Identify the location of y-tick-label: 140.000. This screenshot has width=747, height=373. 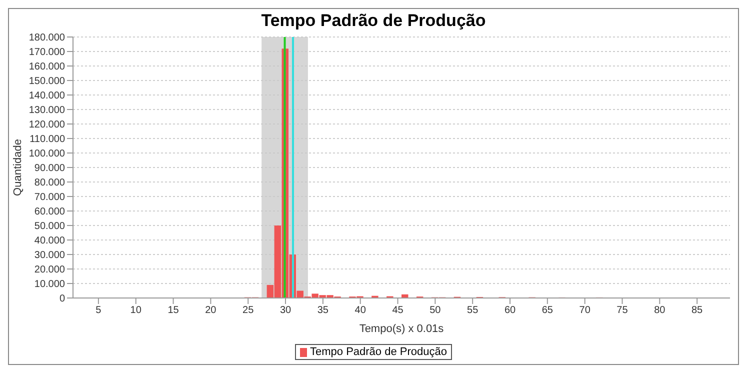
(47, 96).